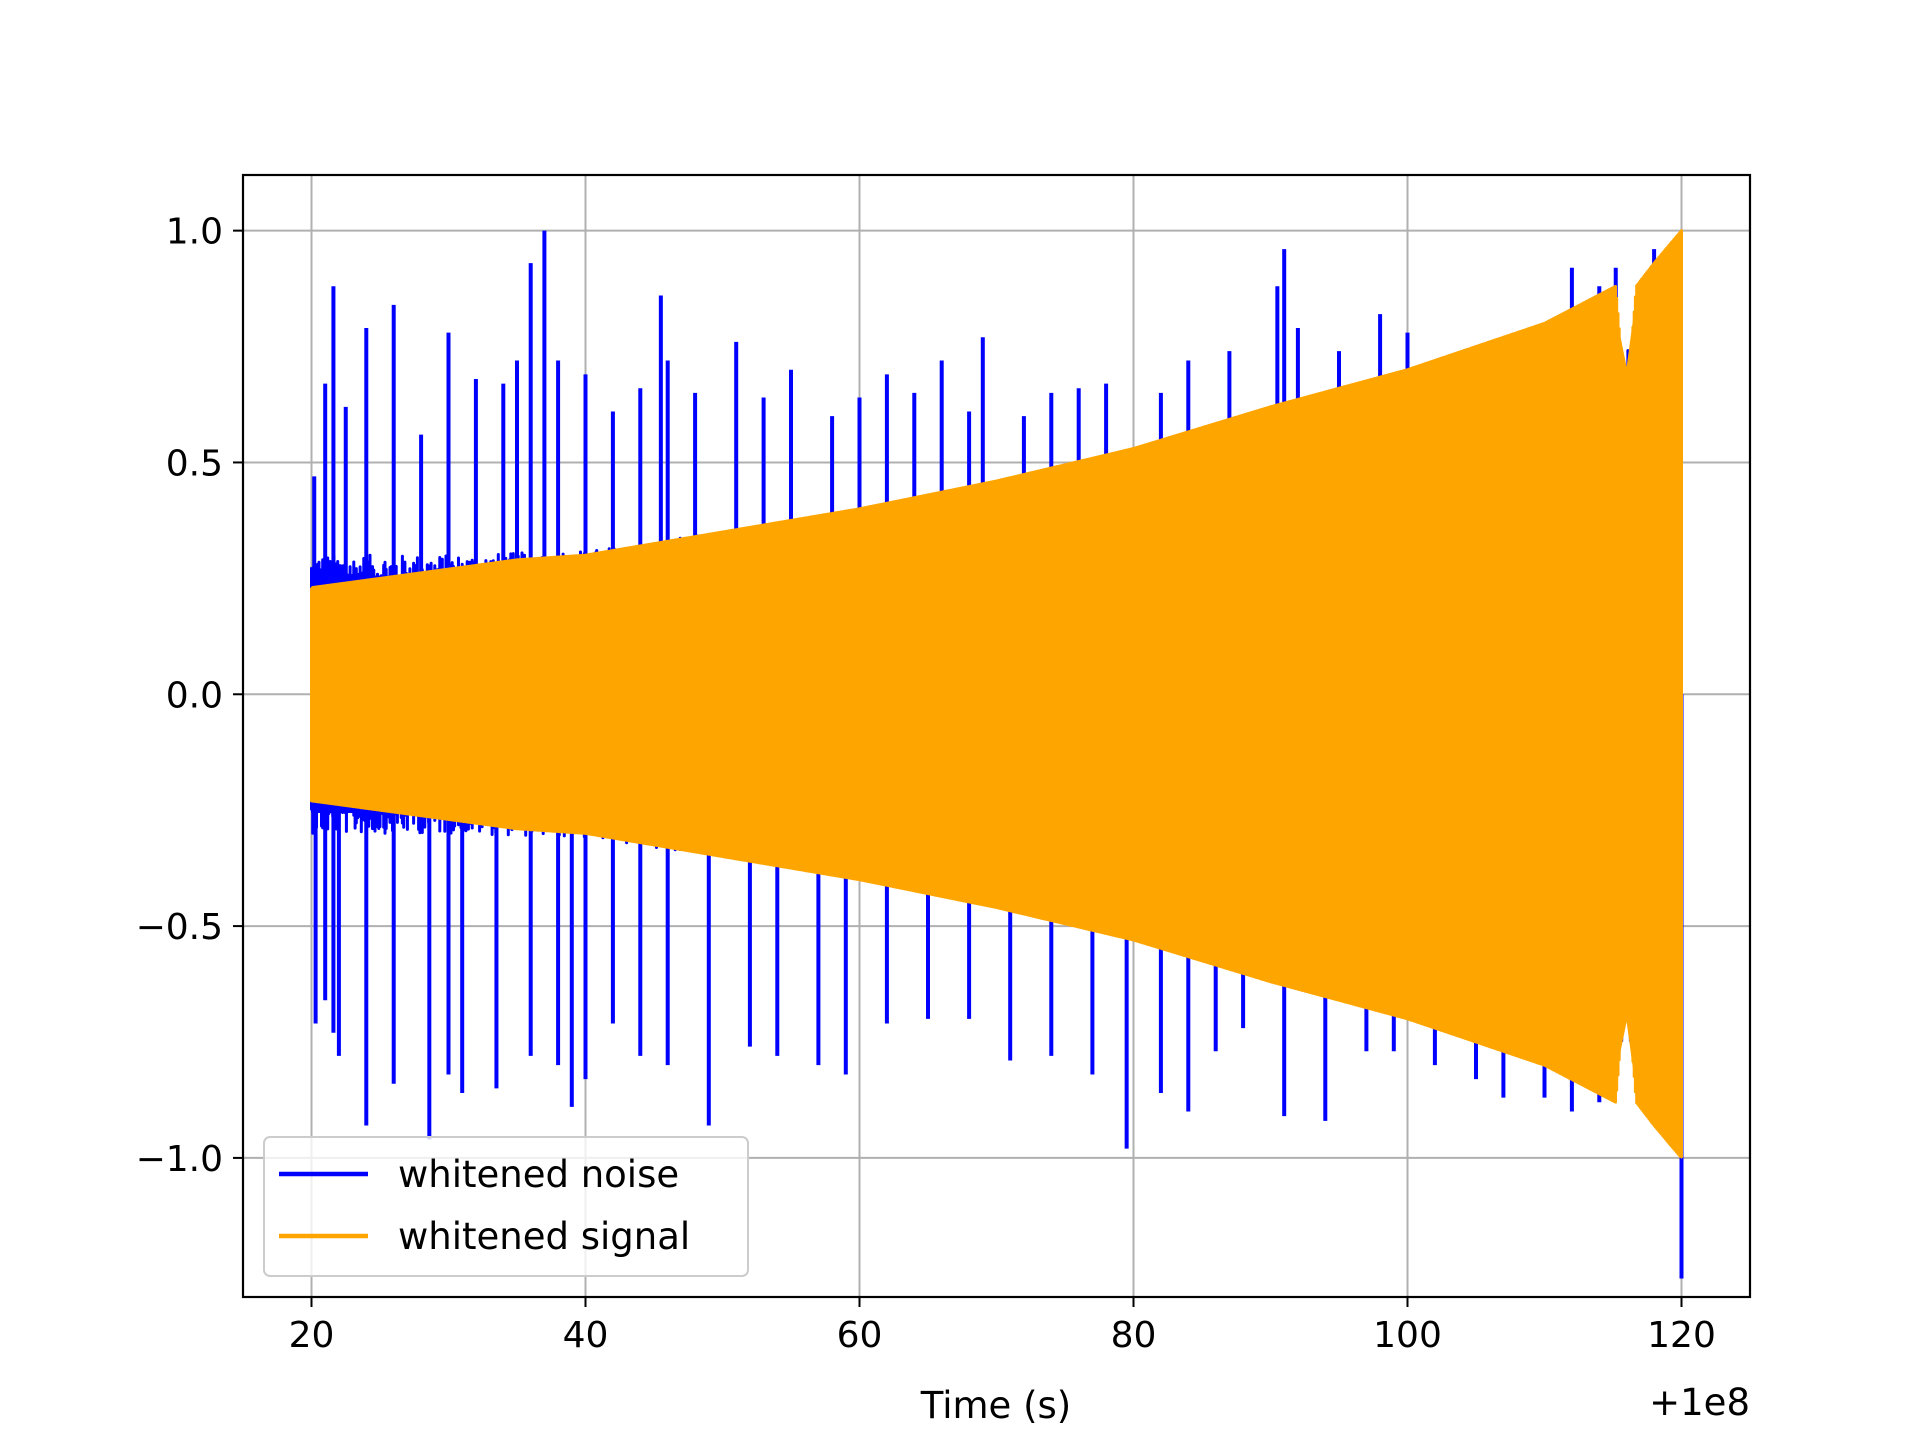  Describe the element at coordinates (194, 232) in the screenshot. I see `y-tick-label: 1.0` at that location.